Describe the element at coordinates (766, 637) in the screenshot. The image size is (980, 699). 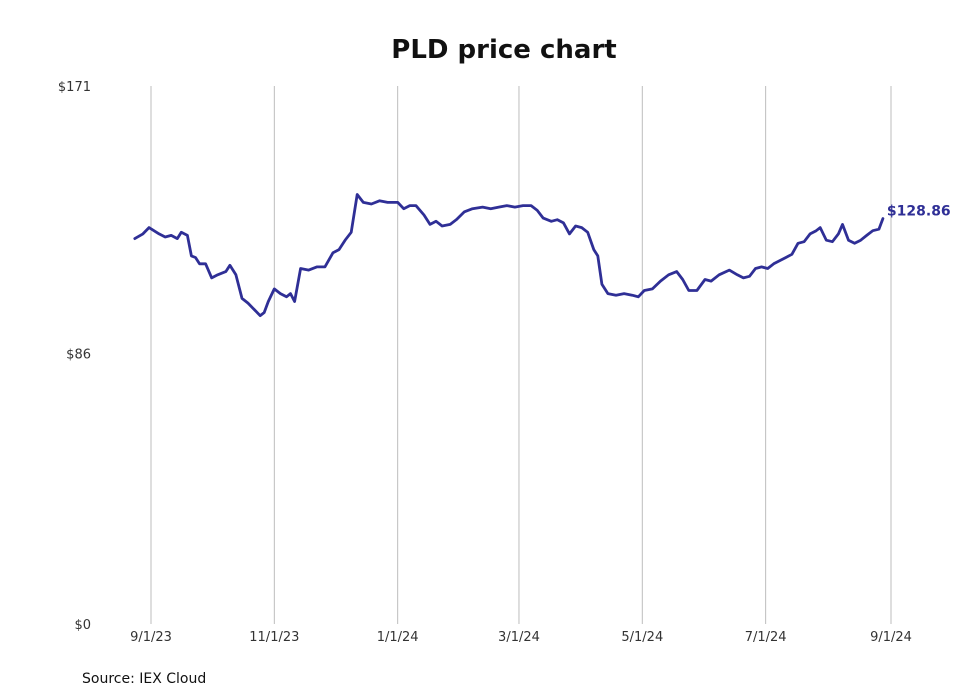
I see `x-tick-label: 7/1/24` at that location.